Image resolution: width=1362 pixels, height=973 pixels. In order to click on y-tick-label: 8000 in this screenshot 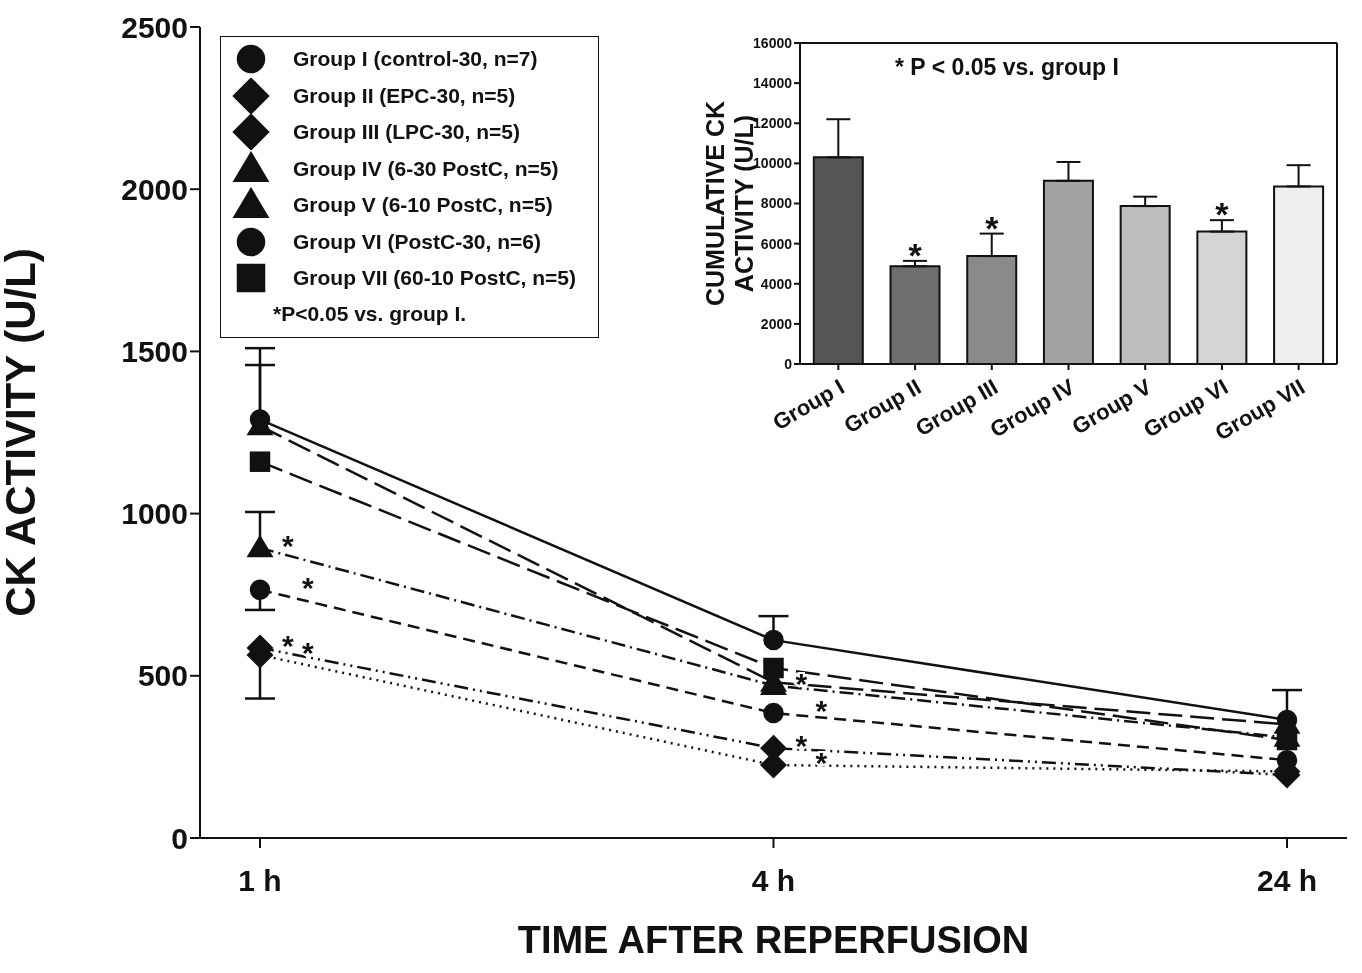, I will do `click(776, 203)`.